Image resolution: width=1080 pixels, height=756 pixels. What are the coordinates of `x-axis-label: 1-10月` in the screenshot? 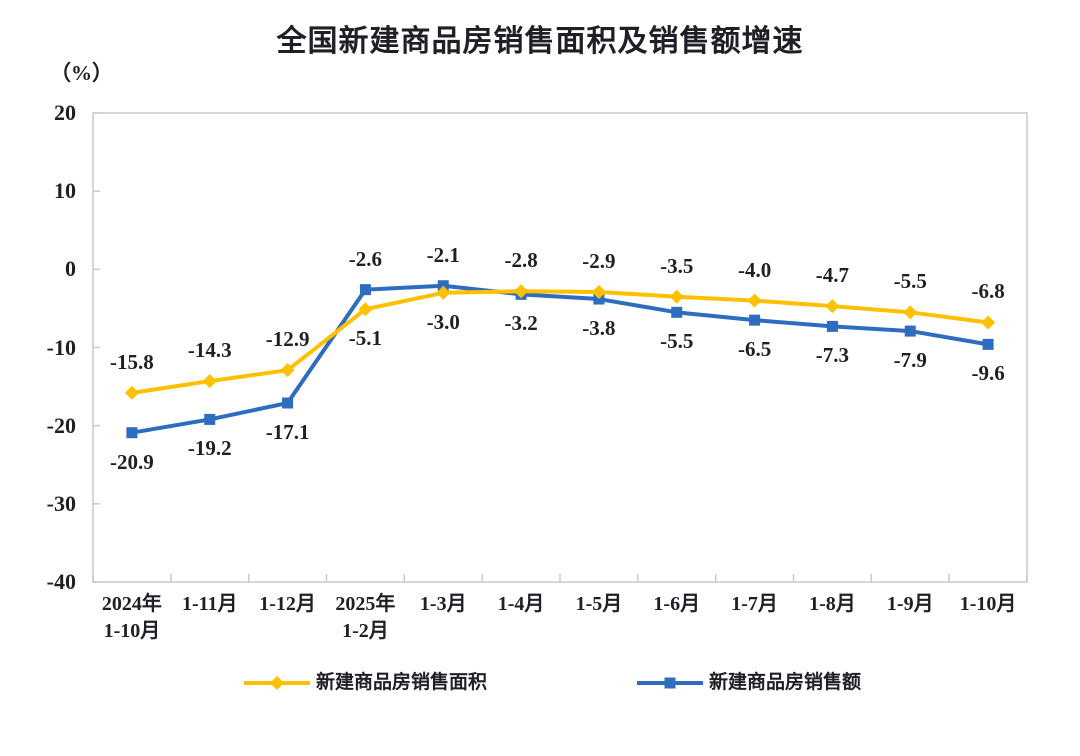 It's located at (988, 604).